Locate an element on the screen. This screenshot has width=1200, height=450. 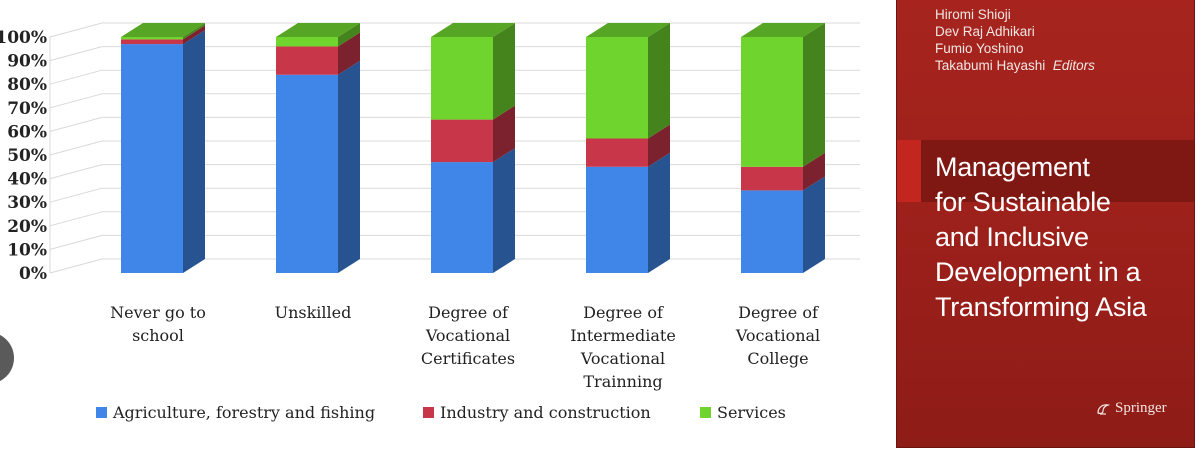
x-category-label: Unskilled is located at coordinates (313, 312).